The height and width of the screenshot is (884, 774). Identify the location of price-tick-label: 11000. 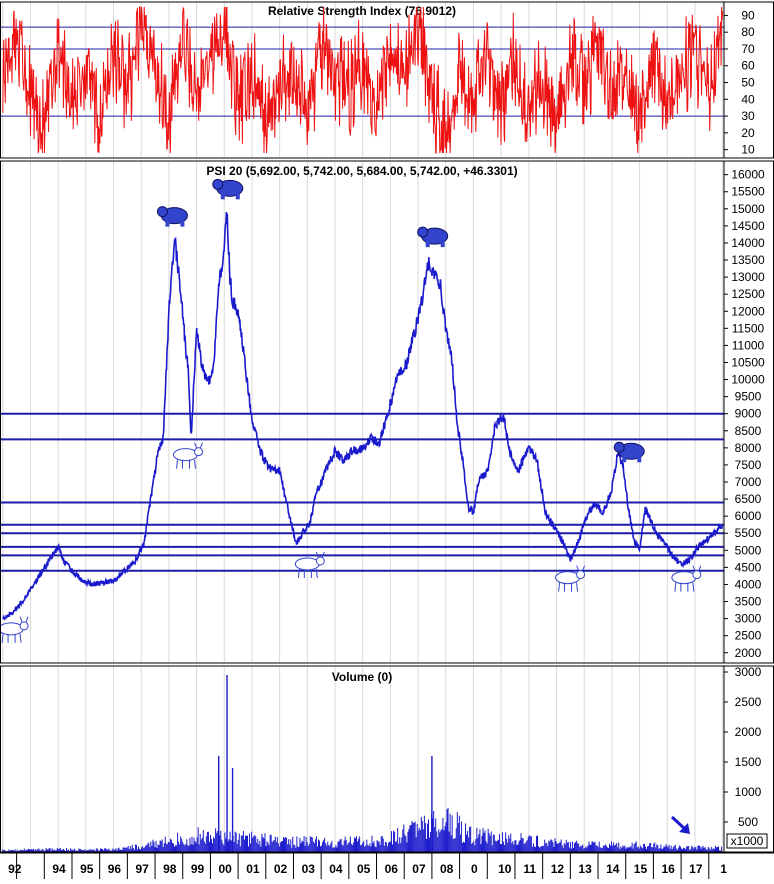
(748, 345).